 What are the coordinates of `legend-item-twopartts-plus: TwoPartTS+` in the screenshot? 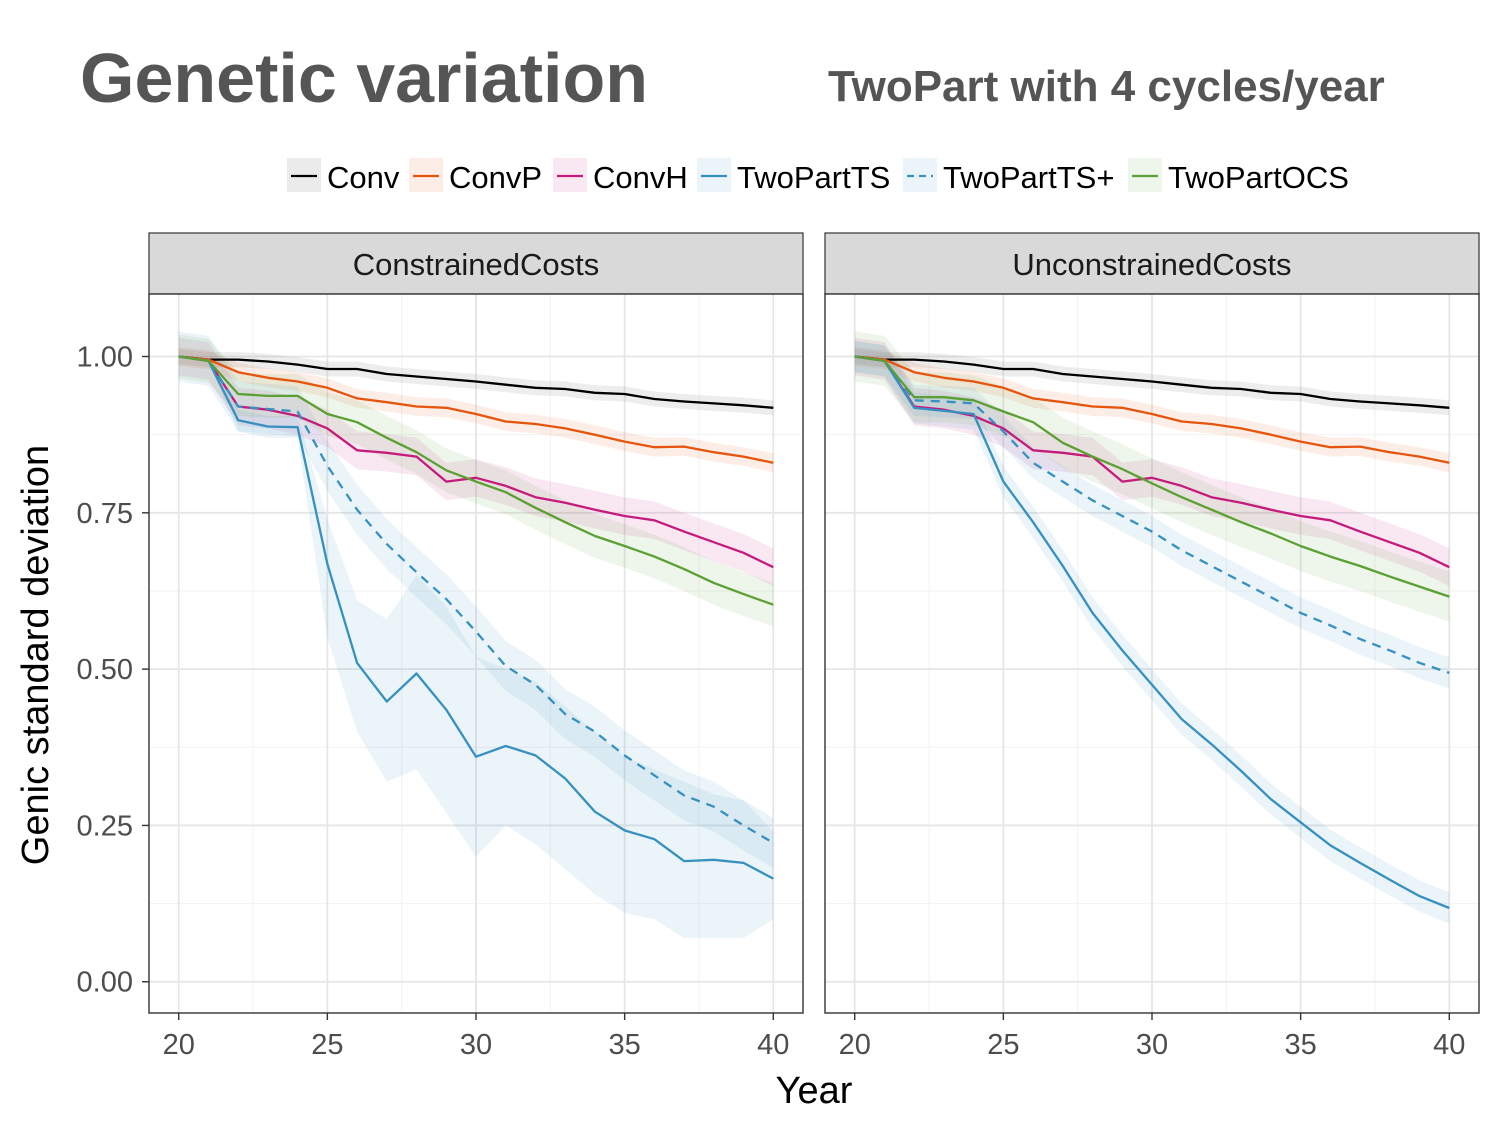 It's located at (1008, 176).